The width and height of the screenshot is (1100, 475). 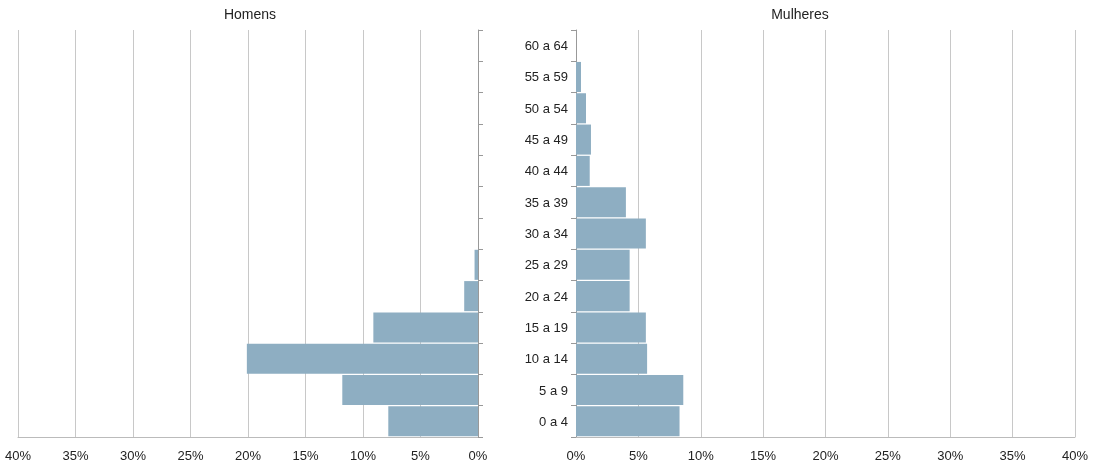 What do you see at coordinates (546, 265) in the screenshot?
I see `y-tick-label: 25 a 29` at bounding box center [546, 265].